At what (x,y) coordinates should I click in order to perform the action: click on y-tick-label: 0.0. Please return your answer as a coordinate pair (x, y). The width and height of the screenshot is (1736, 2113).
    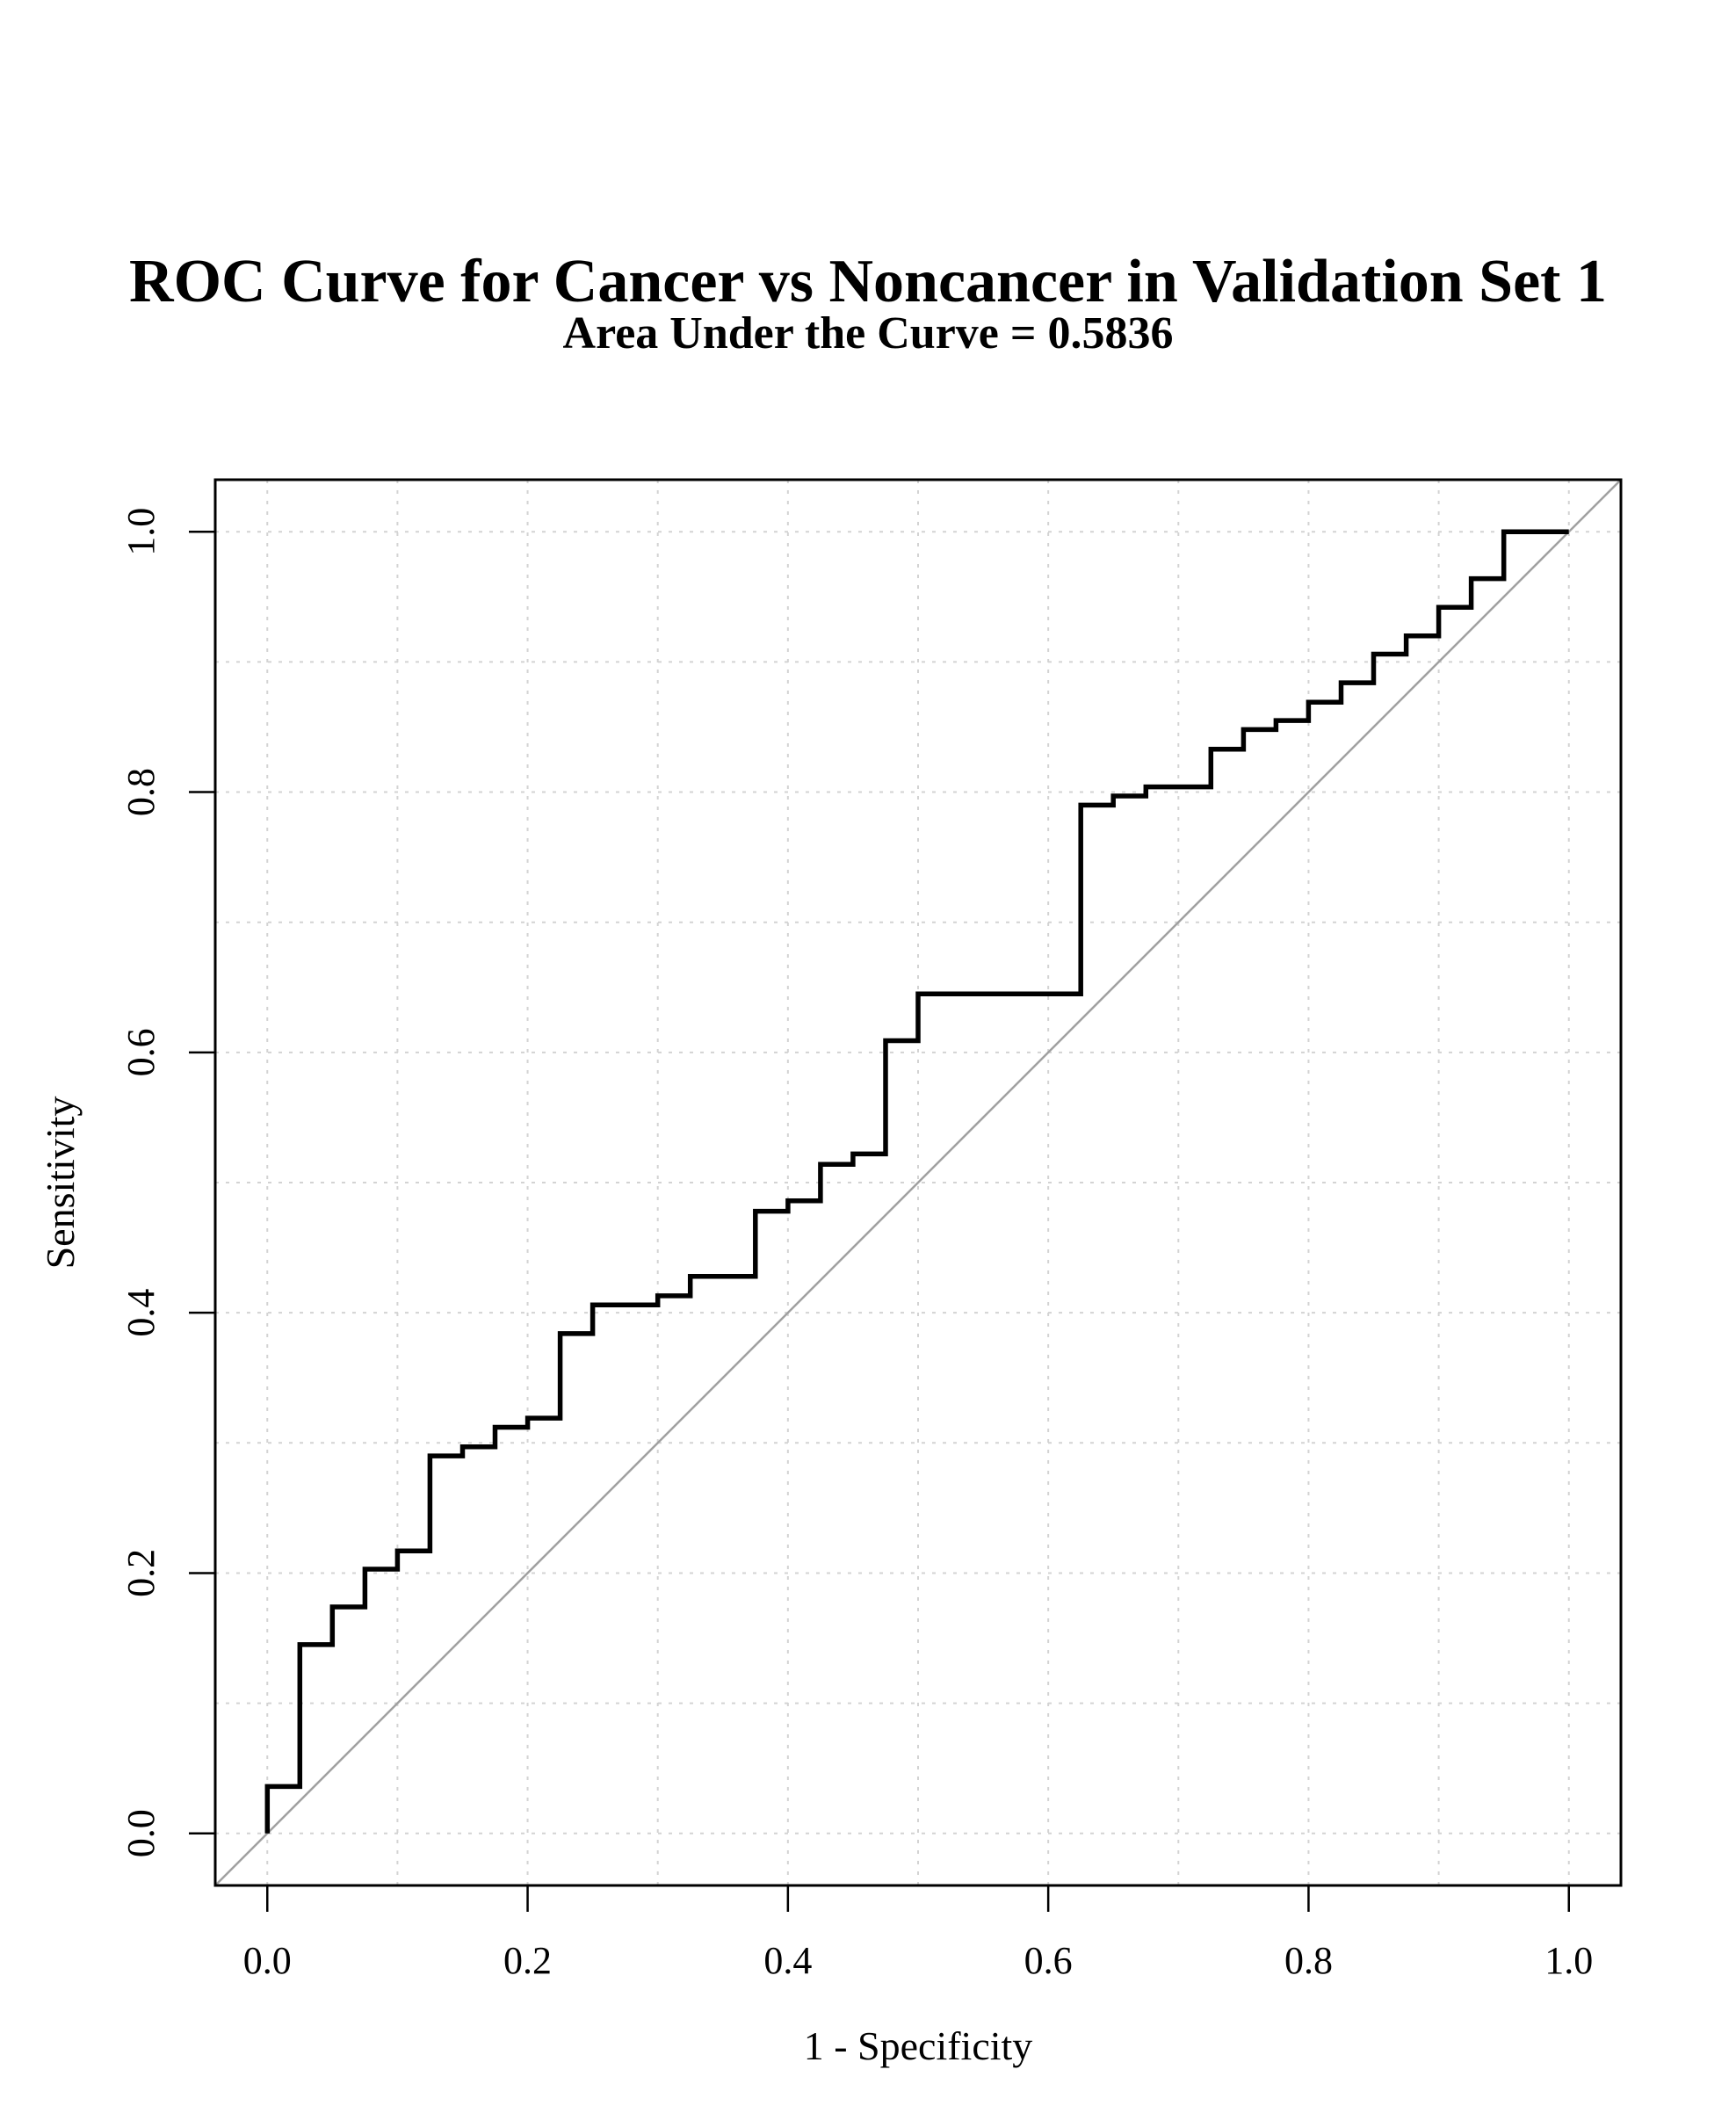
    Looking at the image, I should click on (141, 1833).